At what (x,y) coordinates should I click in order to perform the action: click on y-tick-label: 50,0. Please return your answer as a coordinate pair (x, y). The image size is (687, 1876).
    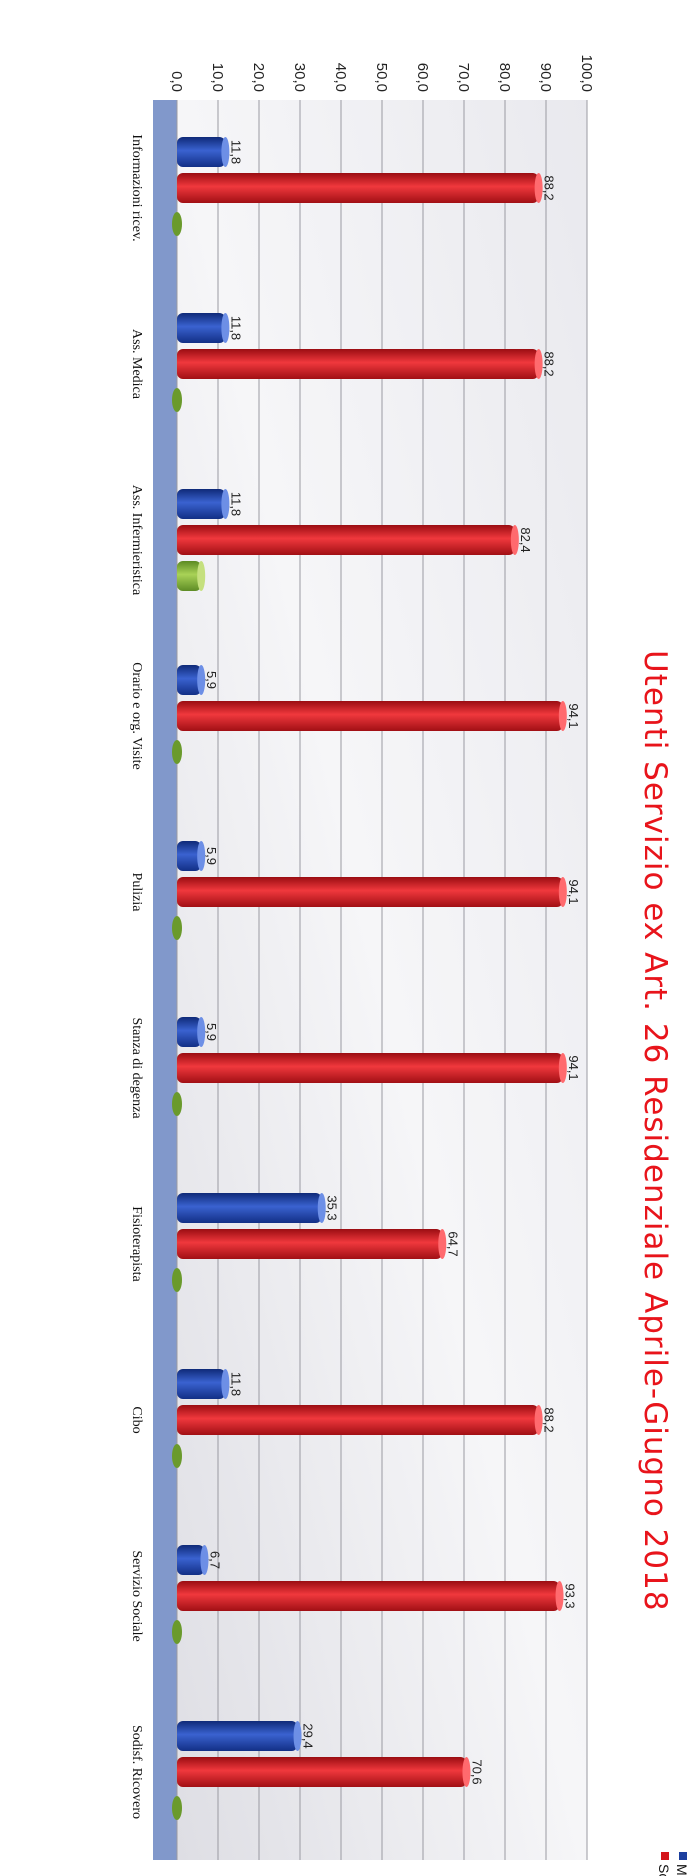
    Looking at the image, I should click on (381, 77).